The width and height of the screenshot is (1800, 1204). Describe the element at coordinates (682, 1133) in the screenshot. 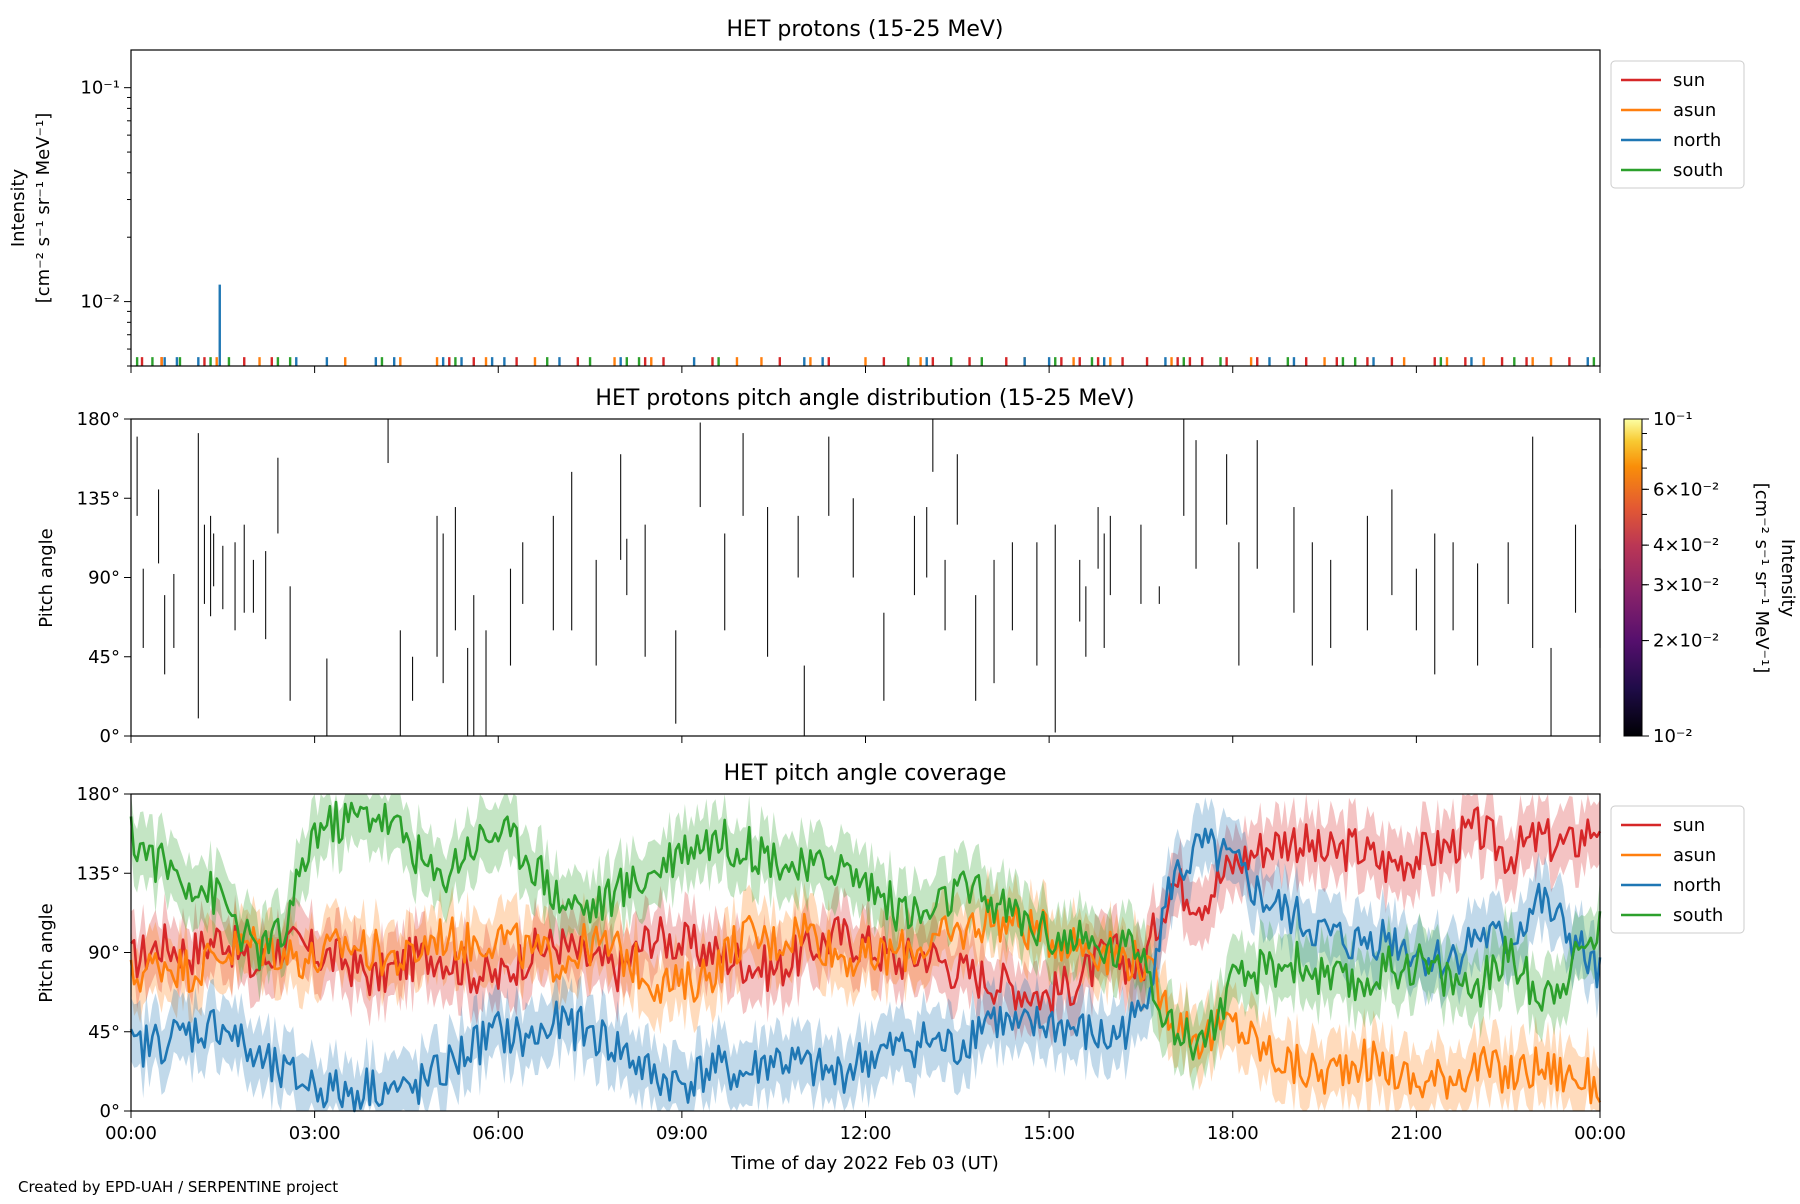

I see `coverage-x-tick-label-3: 09:00` at that location.